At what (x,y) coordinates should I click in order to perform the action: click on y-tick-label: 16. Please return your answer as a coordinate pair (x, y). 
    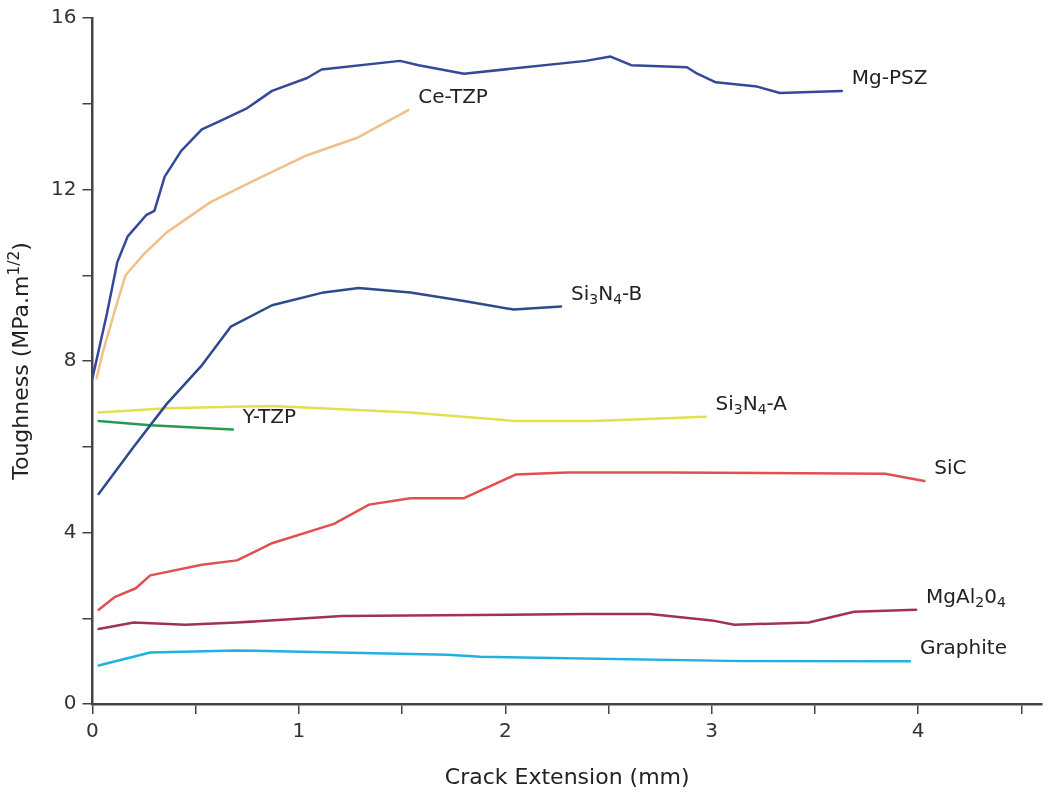
    Looking at the image, I should click on (64, 16).